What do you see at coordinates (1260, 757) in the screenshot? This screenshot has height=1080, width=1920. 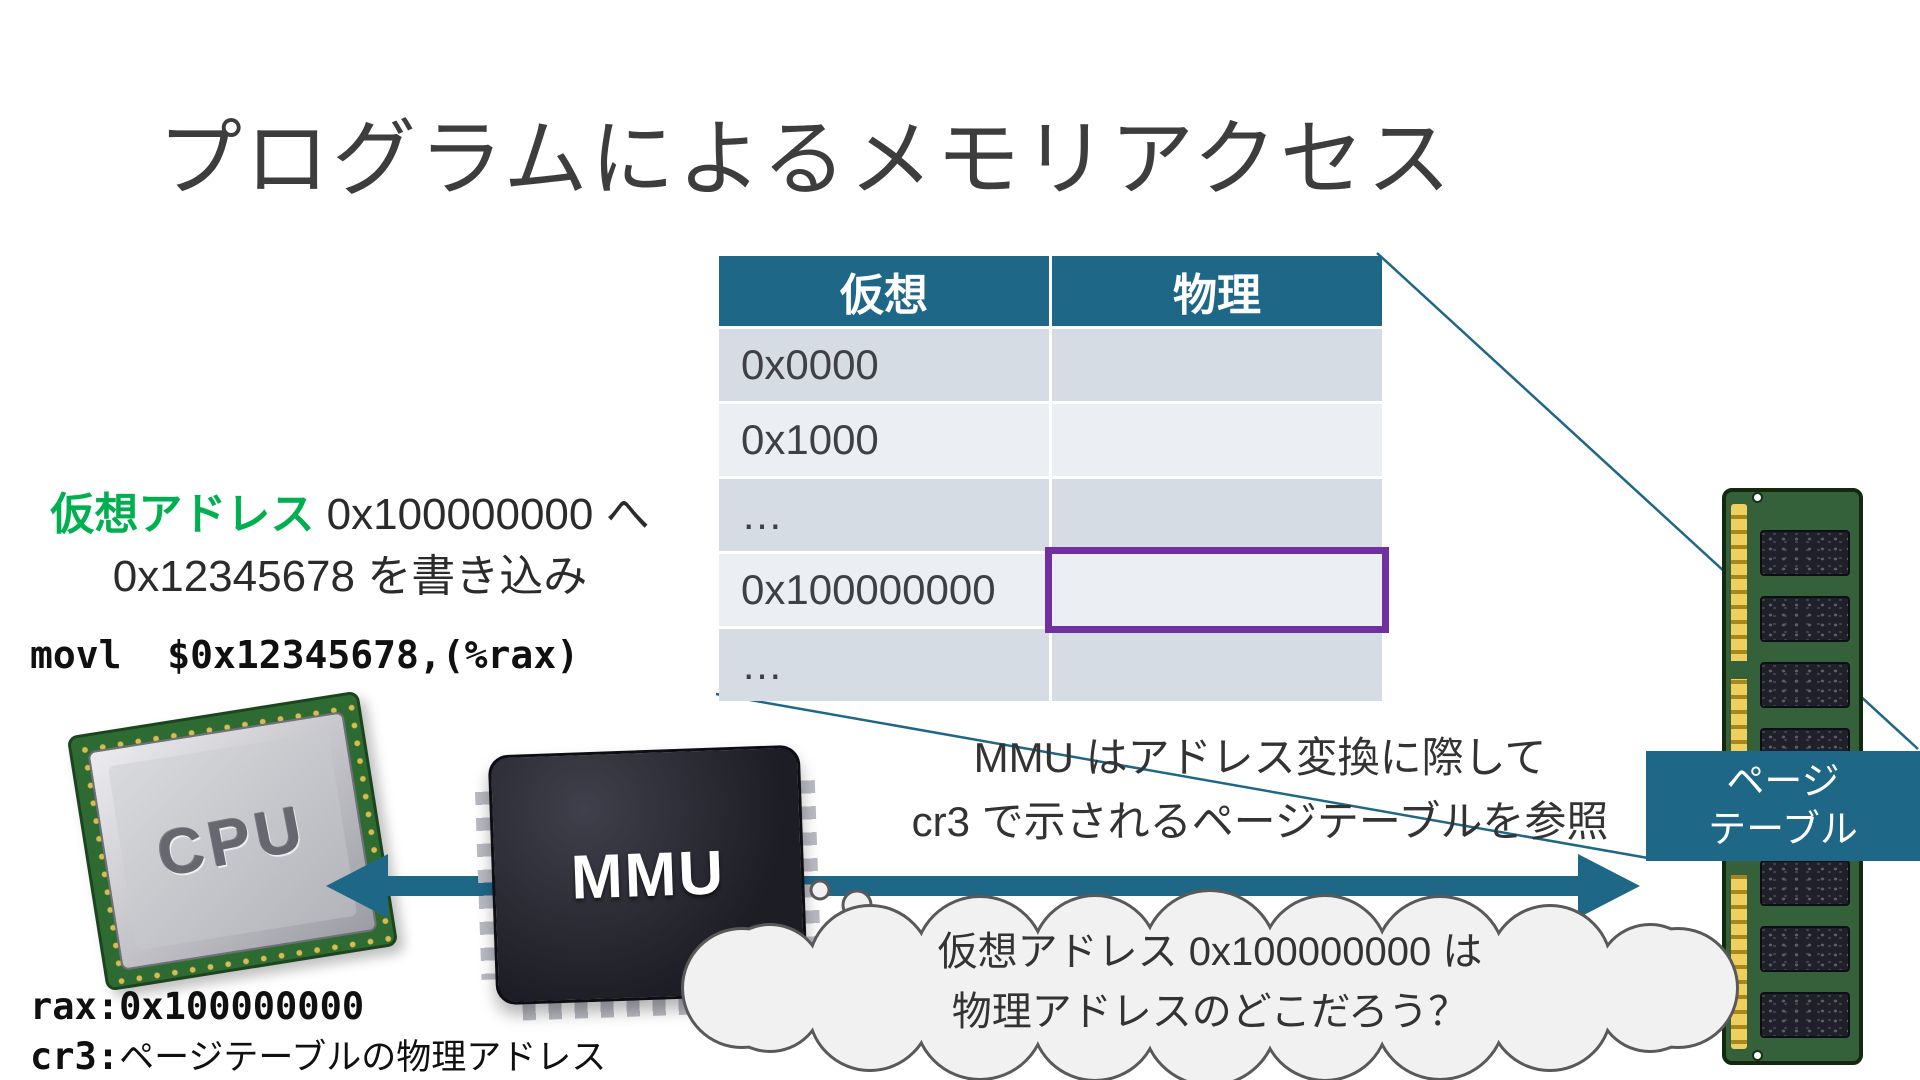 I see `mmu-note-line1: MMU はアドレス変換に際して` at bounding box center [1260, 757].